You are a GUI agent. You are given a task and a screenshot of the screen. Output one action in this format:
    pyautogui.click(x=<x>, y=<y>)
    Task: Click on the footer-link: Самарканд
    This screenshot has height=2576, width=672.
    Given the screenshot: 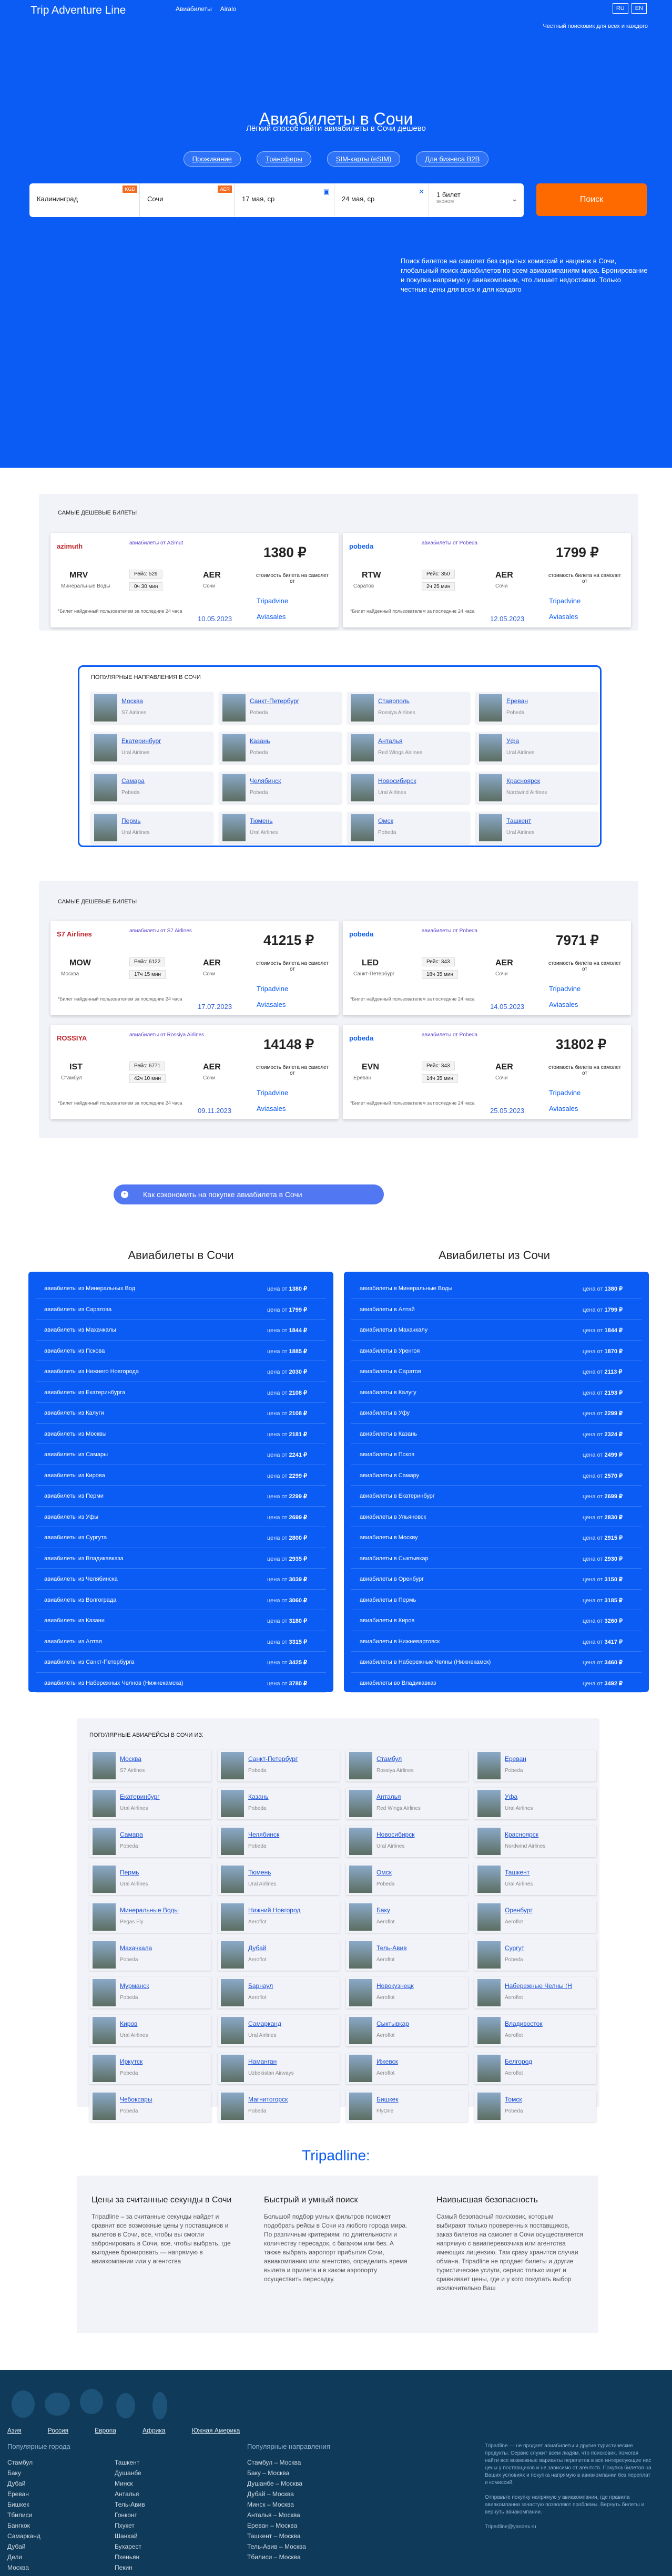 What is the action you would take?
    pyautogui.click(x=23, y=2536)
    